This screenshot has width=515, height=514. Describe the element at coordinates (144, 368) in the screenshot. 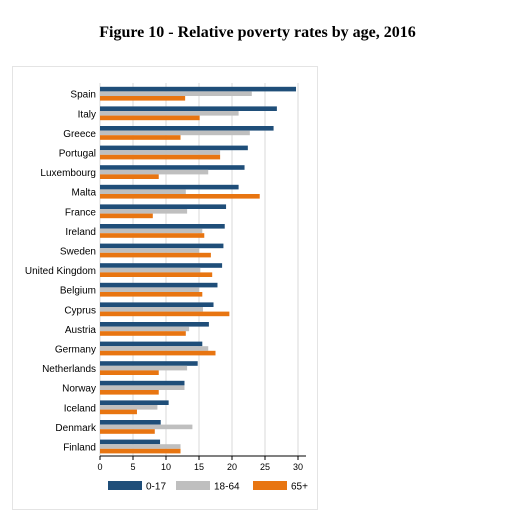

I see `bar-18-64-netherlands` at that location.